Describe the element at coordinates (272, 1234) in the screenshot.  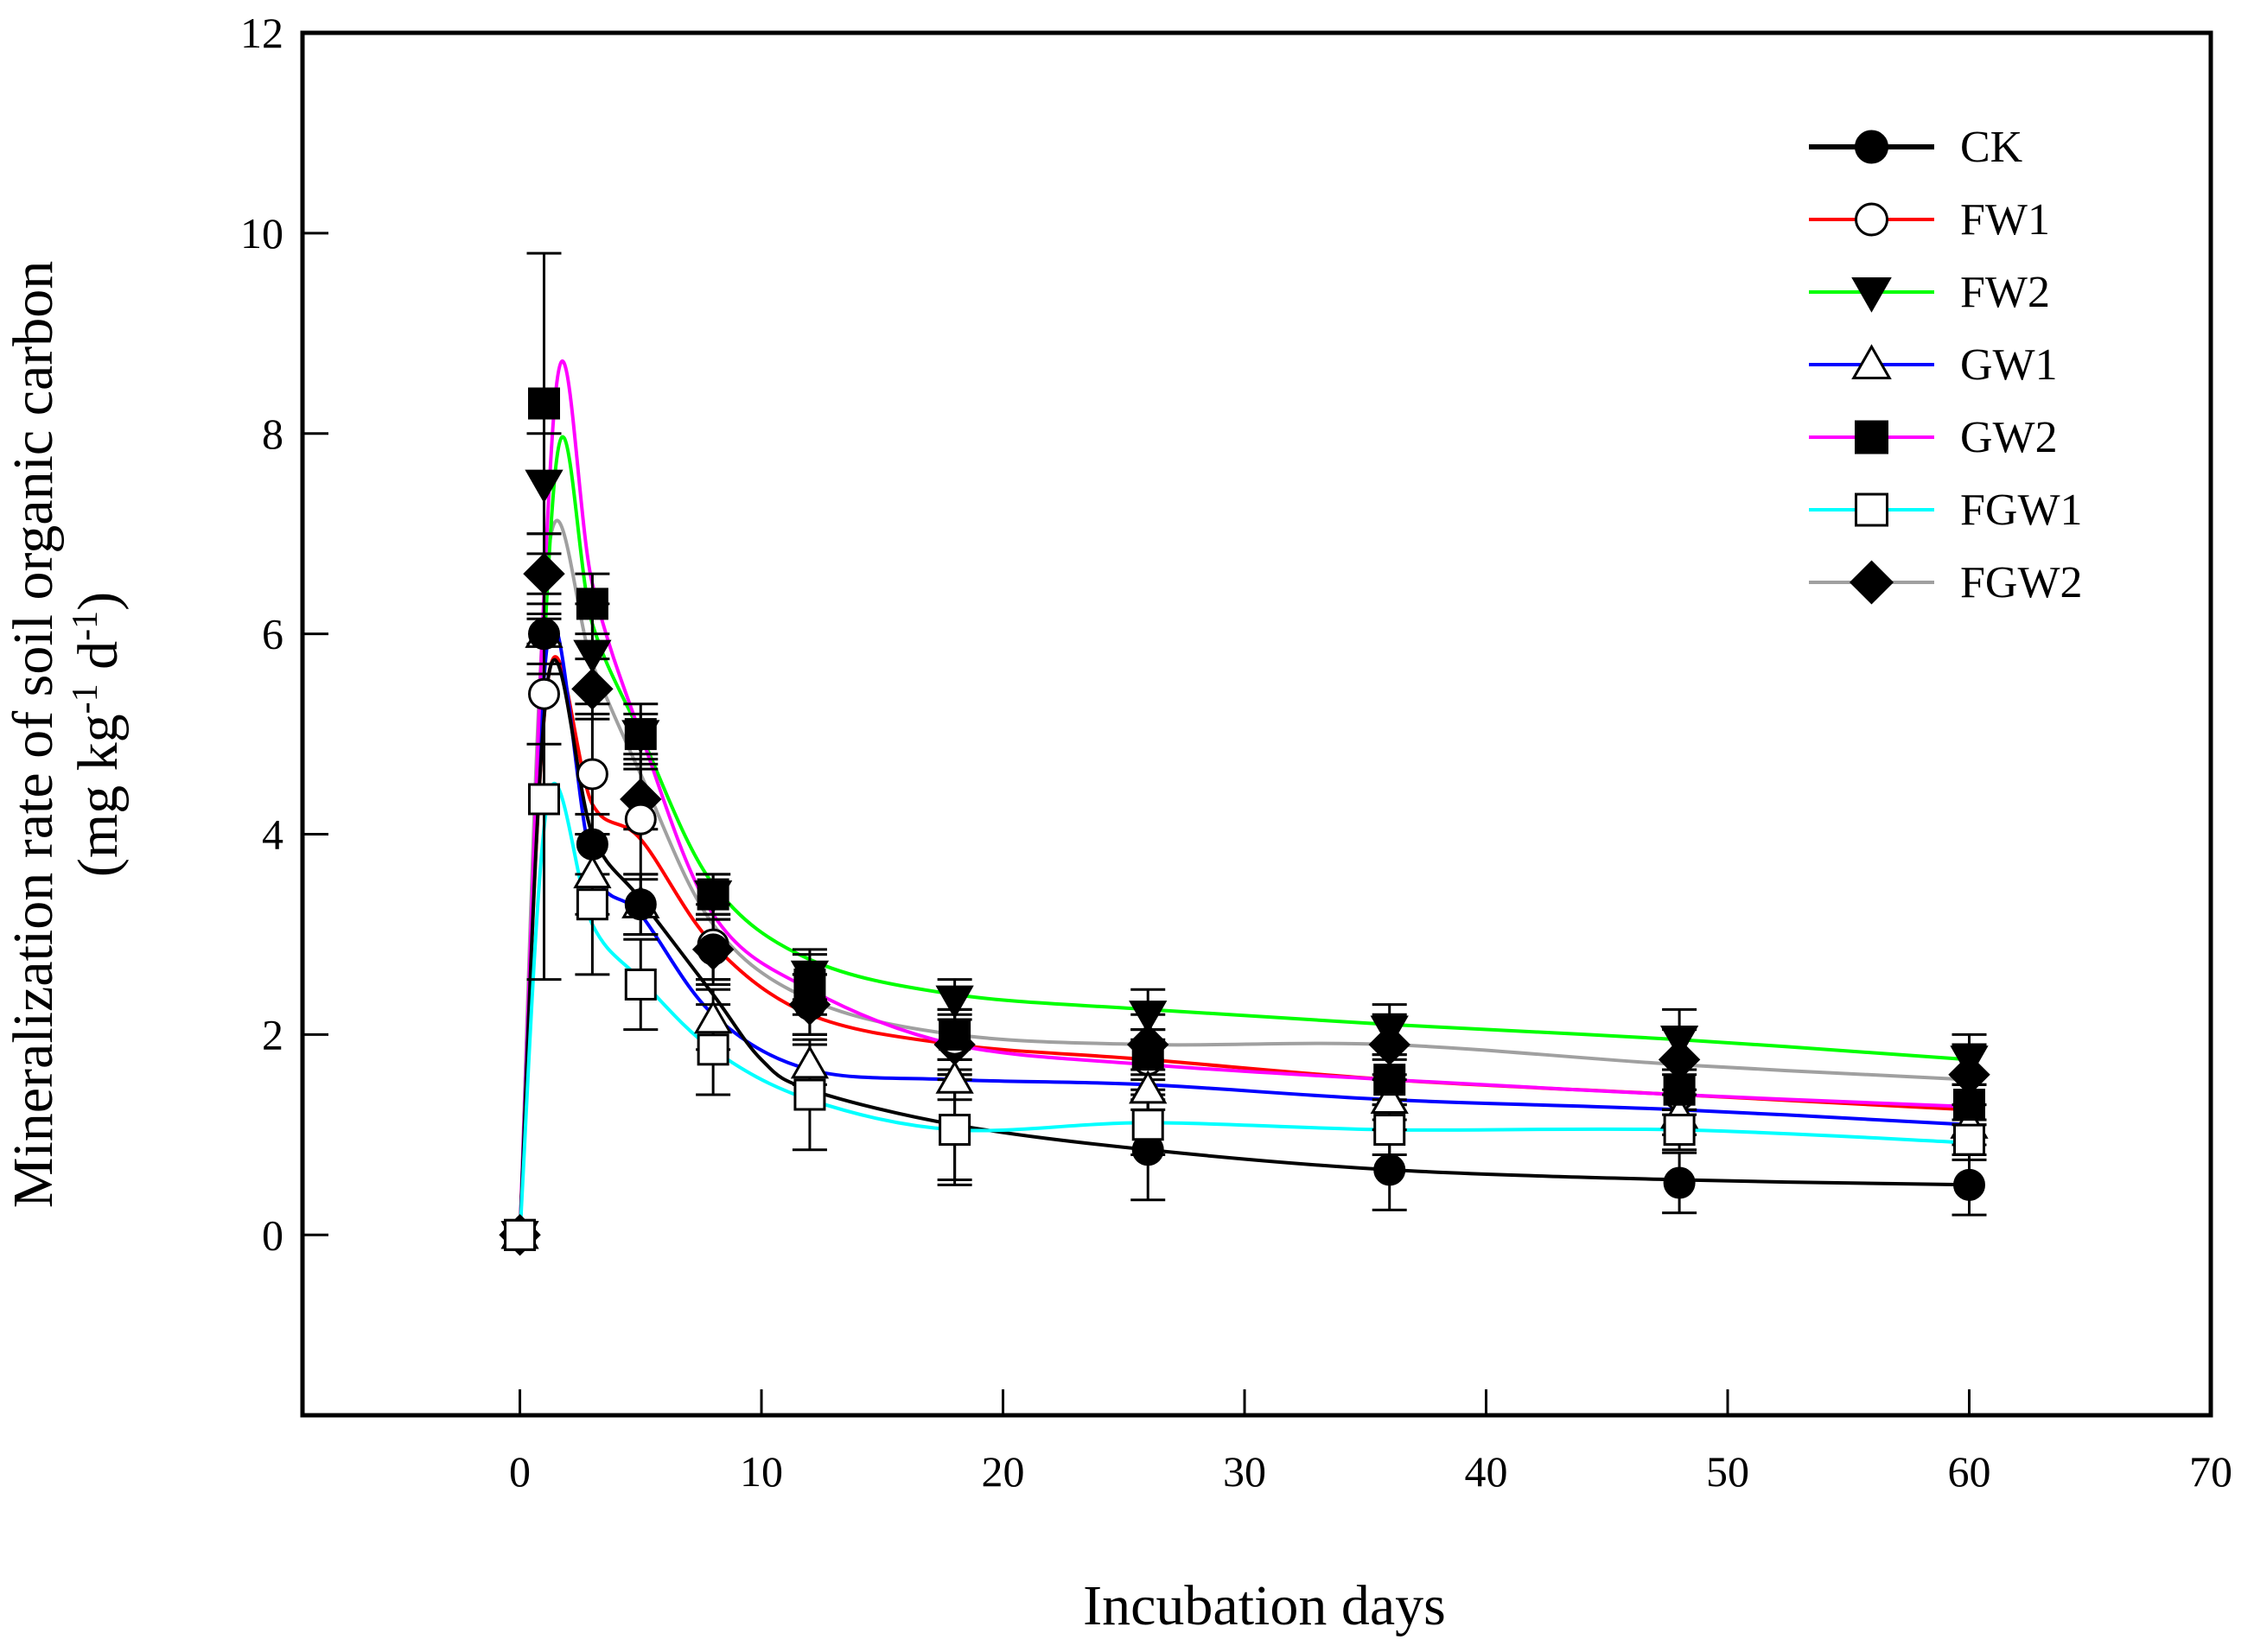
I see `y-tick-label-0: 0` at that location.